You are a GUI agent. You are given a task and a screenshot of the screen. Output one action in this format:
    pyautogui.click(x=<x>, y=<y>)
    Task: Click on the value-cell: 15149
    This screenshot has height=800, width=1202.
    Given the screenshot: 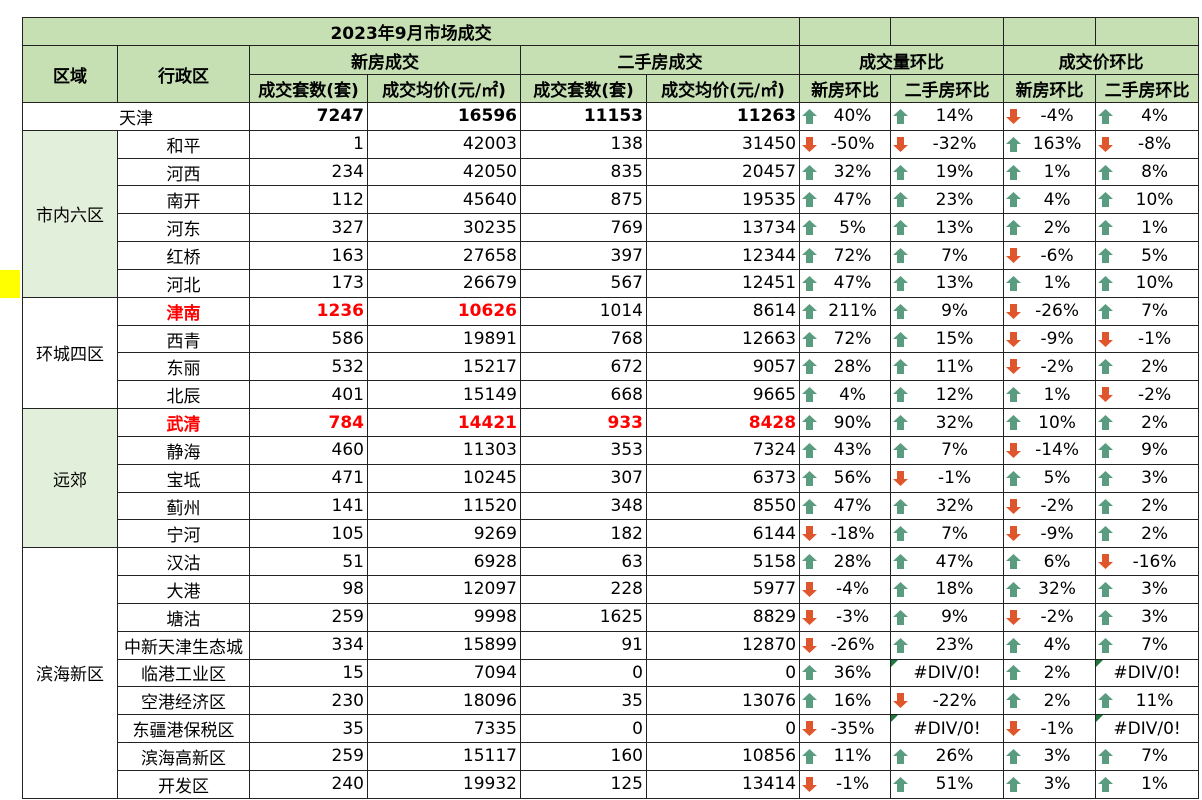 What is the action you would take?
    pyautogui.click(x=444, y=395)
    